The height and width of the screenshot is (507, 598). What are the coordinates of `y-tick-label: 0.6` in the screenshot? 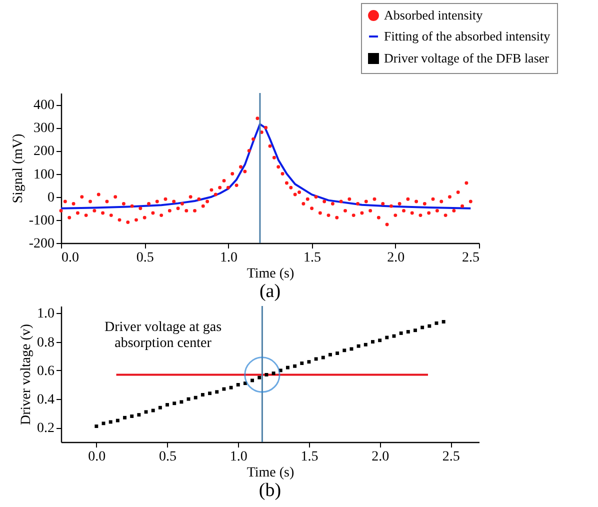 It's located at (45, 371).